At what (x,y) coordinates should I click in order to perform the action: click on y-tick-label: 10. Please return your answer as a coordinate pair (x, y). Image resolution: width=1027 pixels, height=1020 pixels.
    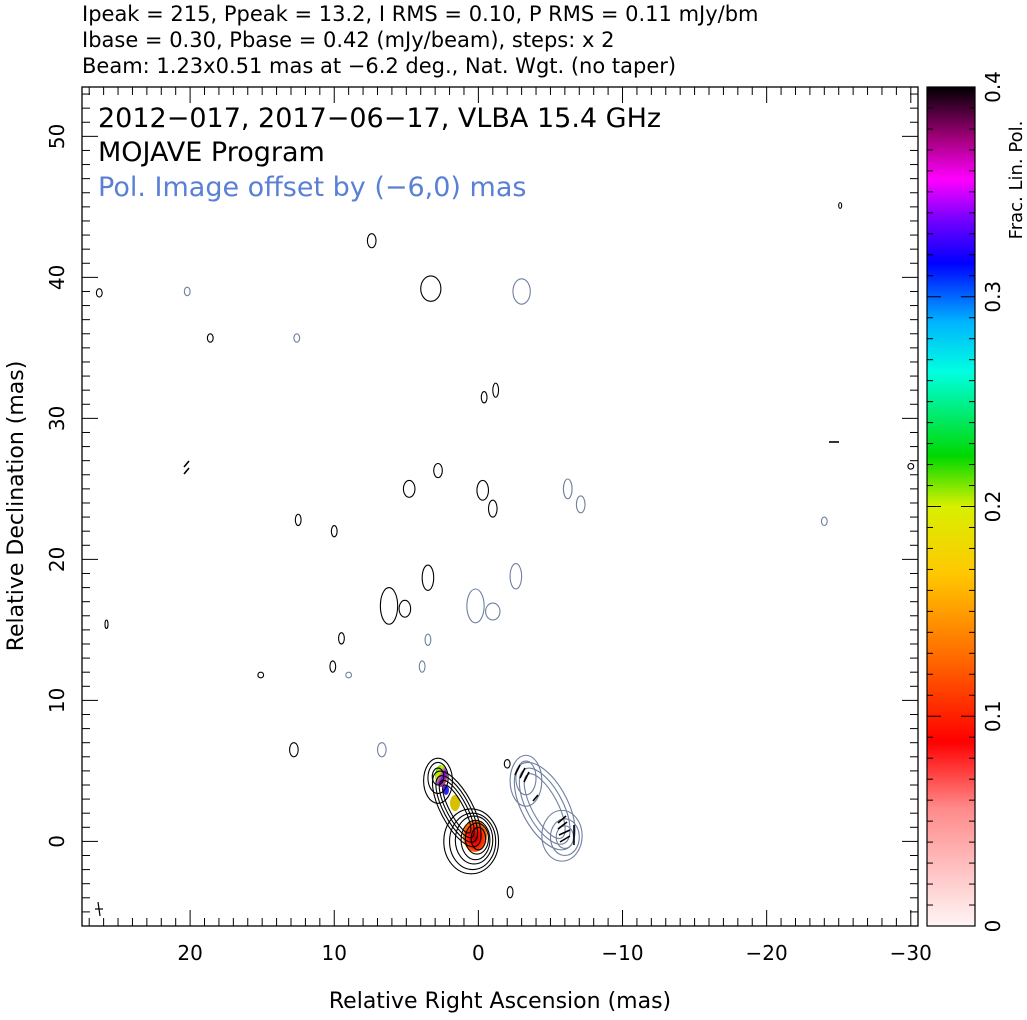
    Looking at the image, I should click on (57, 700).